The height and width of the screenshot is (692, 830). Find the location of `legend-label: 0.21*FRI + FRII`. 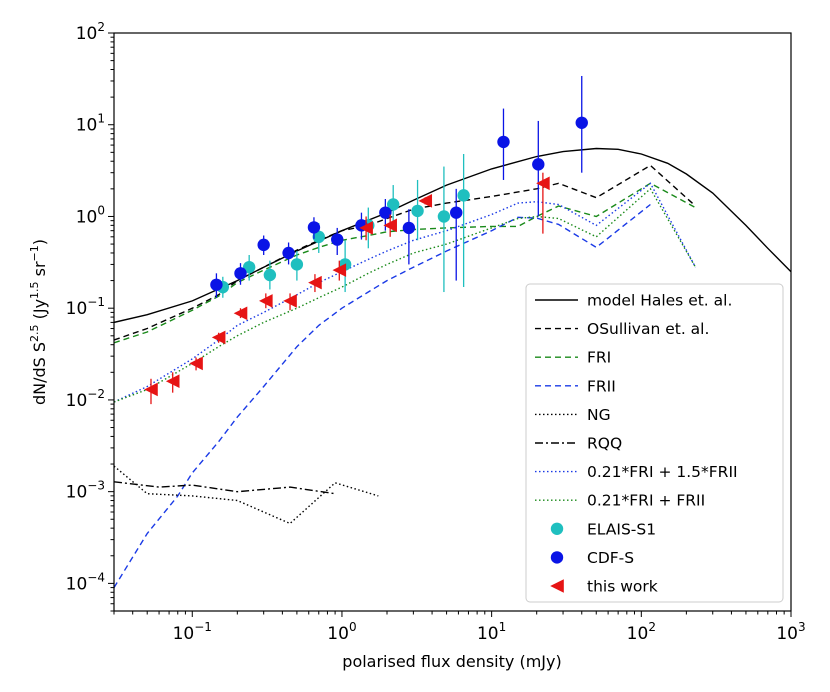

legend-label: 0.21*FRI + FRII is located at coordinates (646, 501).